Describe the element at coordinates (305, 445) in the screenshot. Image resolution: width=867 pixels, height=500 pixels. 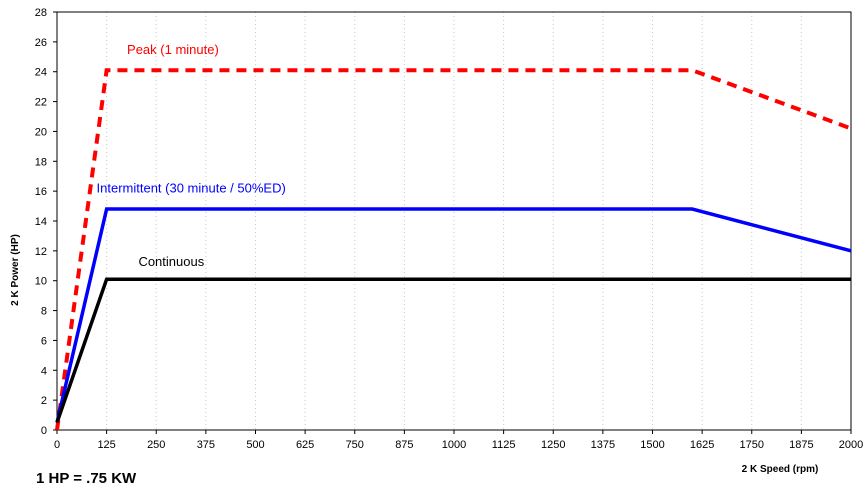
I see `x-tick-label: 625` at that location.